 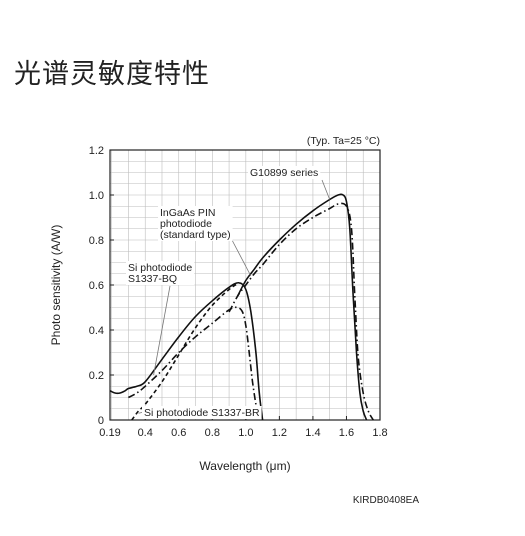 I want to click on condition-label: (Typ. Ta=25 °C), so click(x=343, y=141).